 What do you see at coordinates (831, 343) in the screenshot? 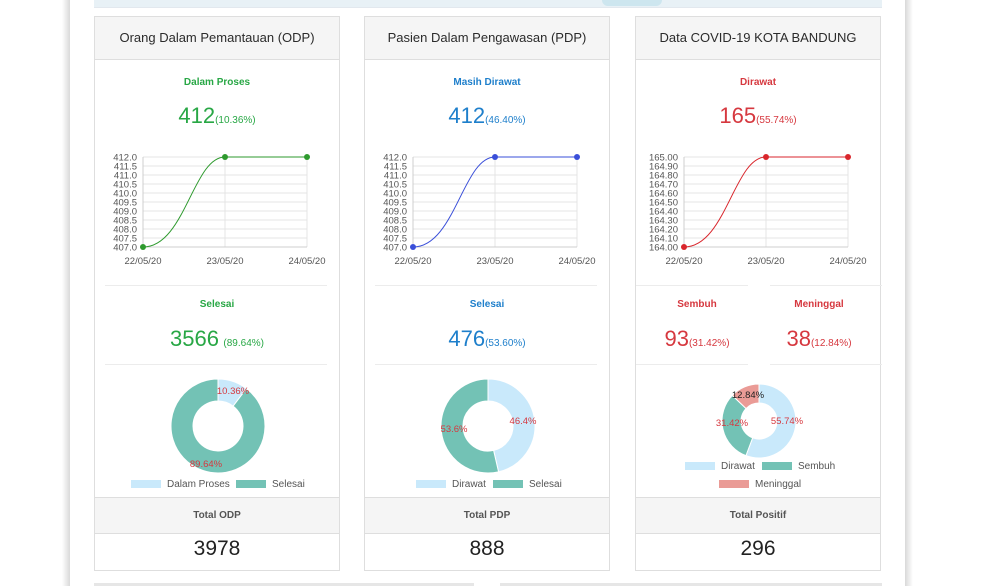
I see `deceased-pct: (12.84%)` at bounding box center [831, 343].